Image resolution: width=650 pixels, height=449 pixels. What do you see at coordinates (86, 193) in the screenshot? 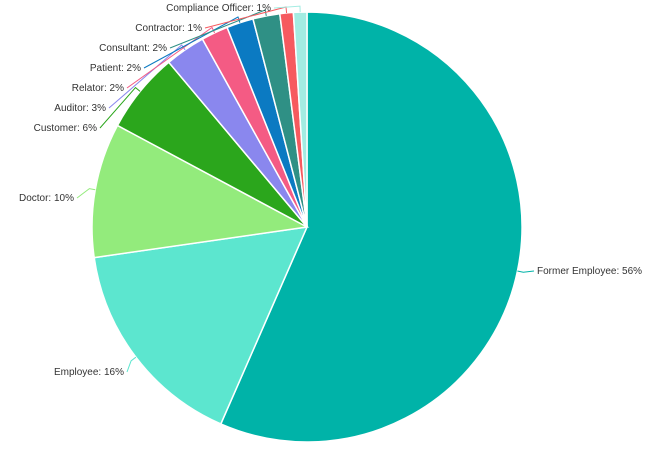
I see `leader-line-doctor` at bounding box center [86, 193].